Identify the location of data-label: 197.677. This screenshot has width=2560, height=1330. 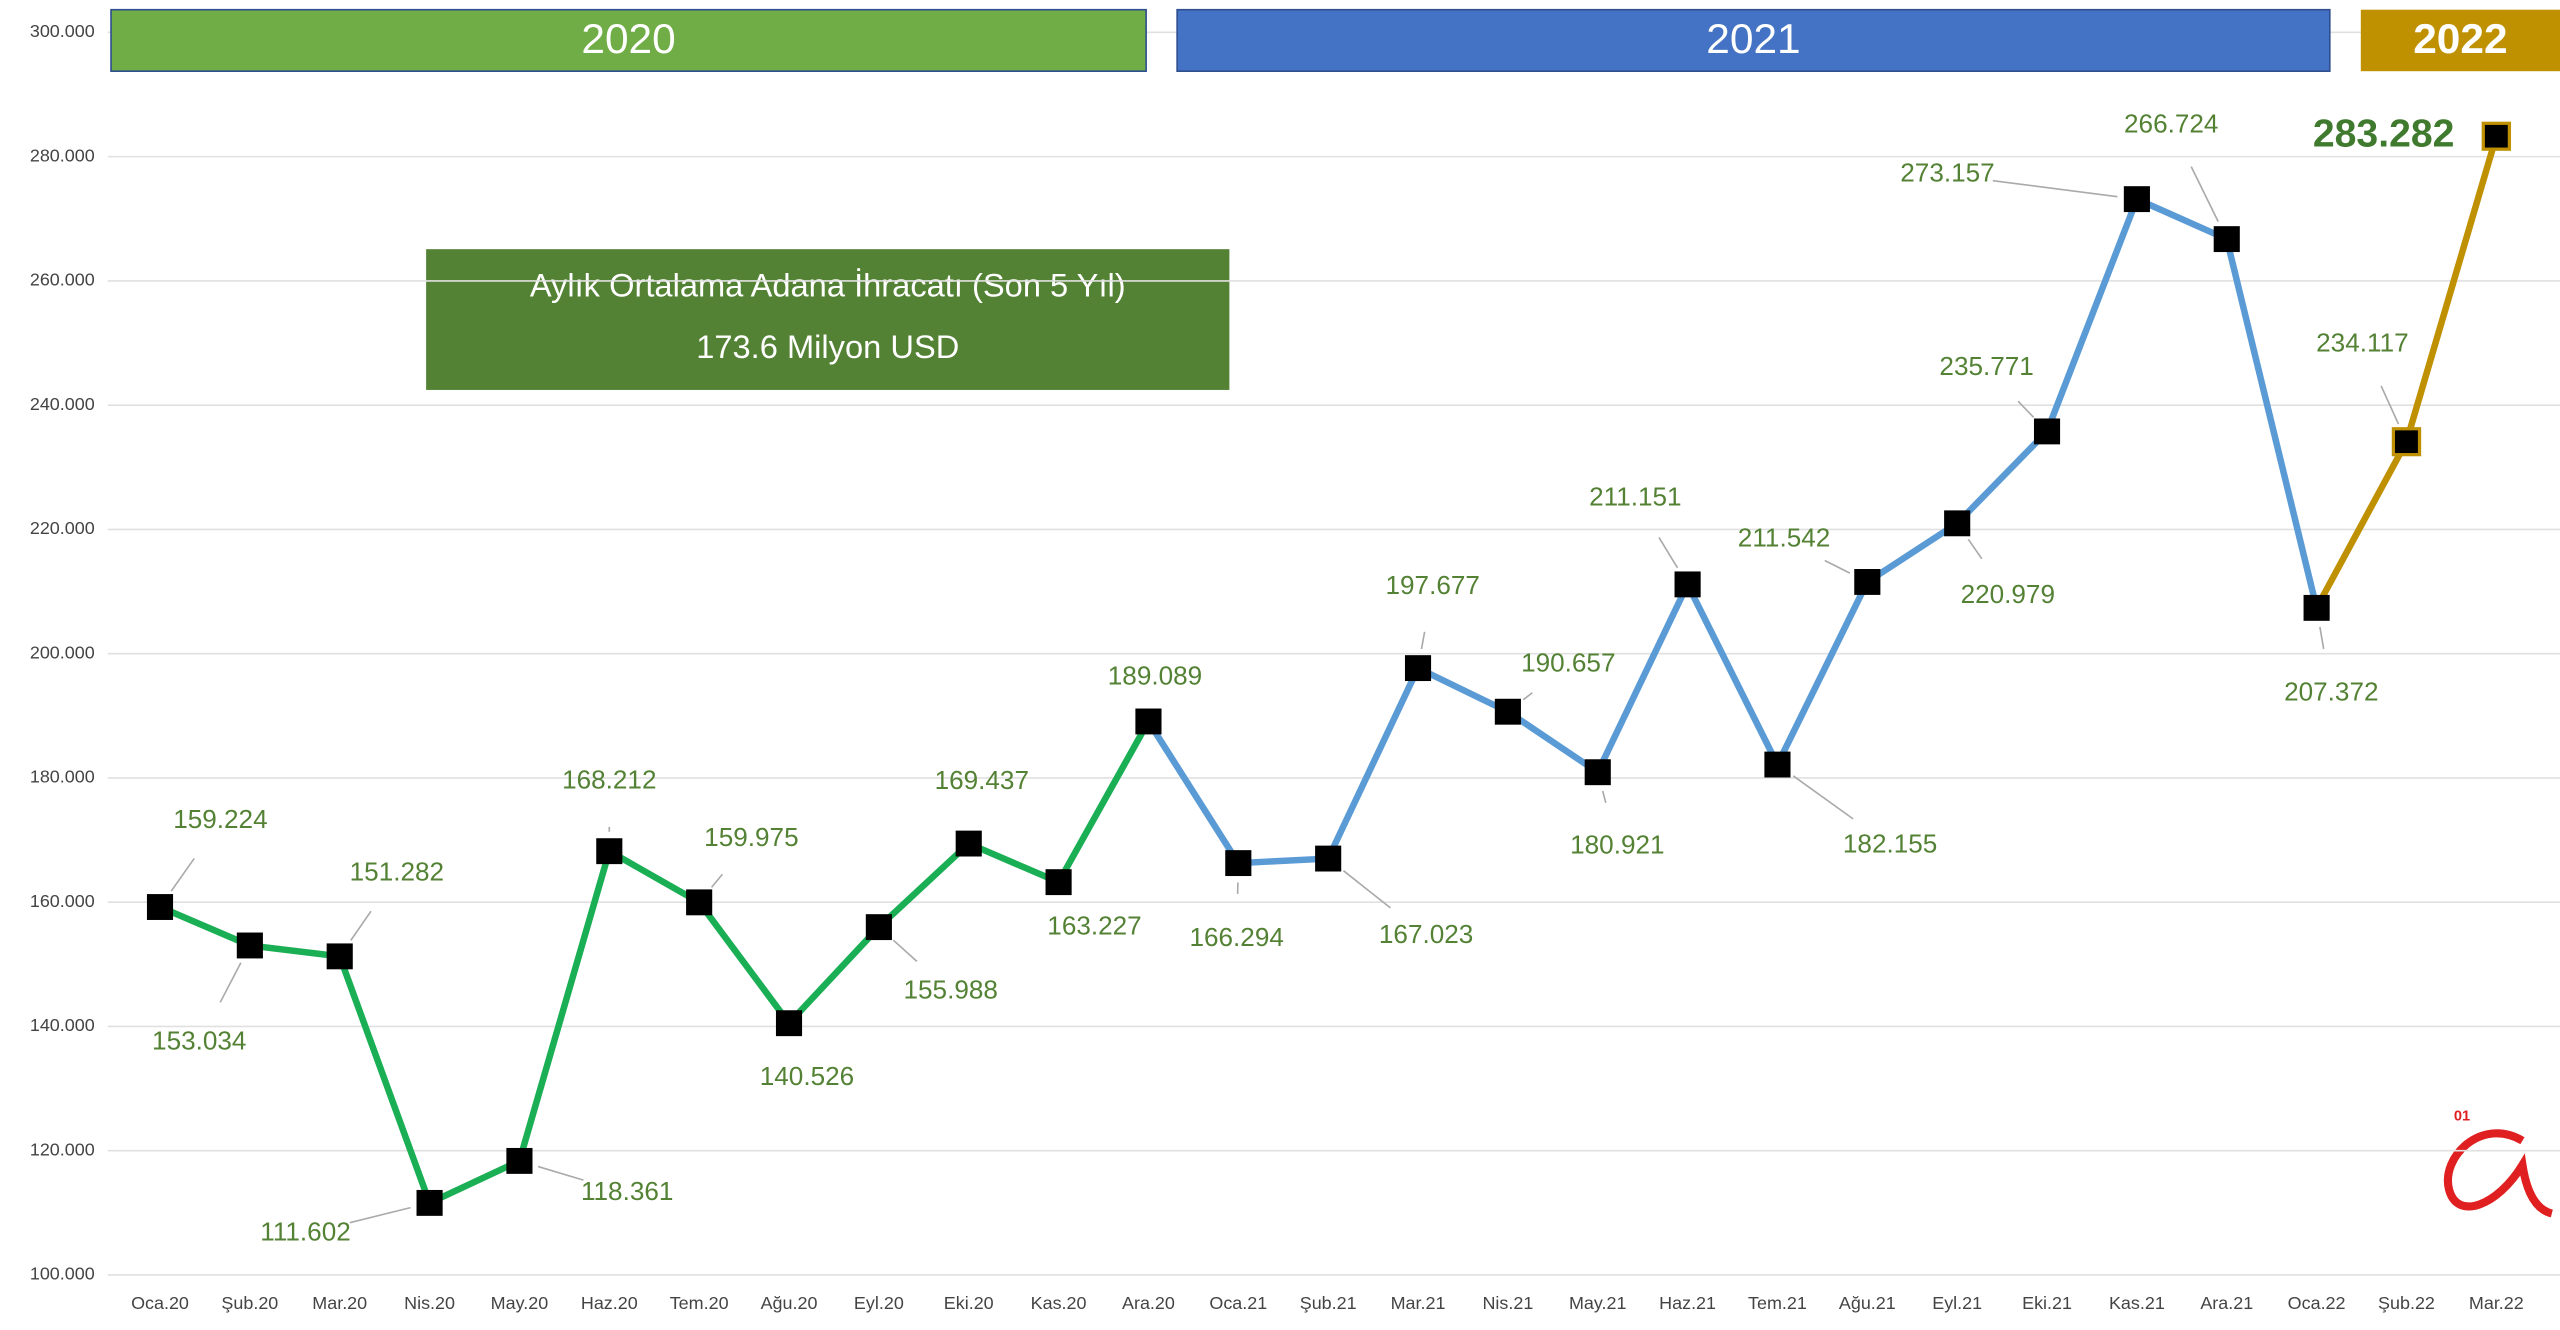
(1433, 585).